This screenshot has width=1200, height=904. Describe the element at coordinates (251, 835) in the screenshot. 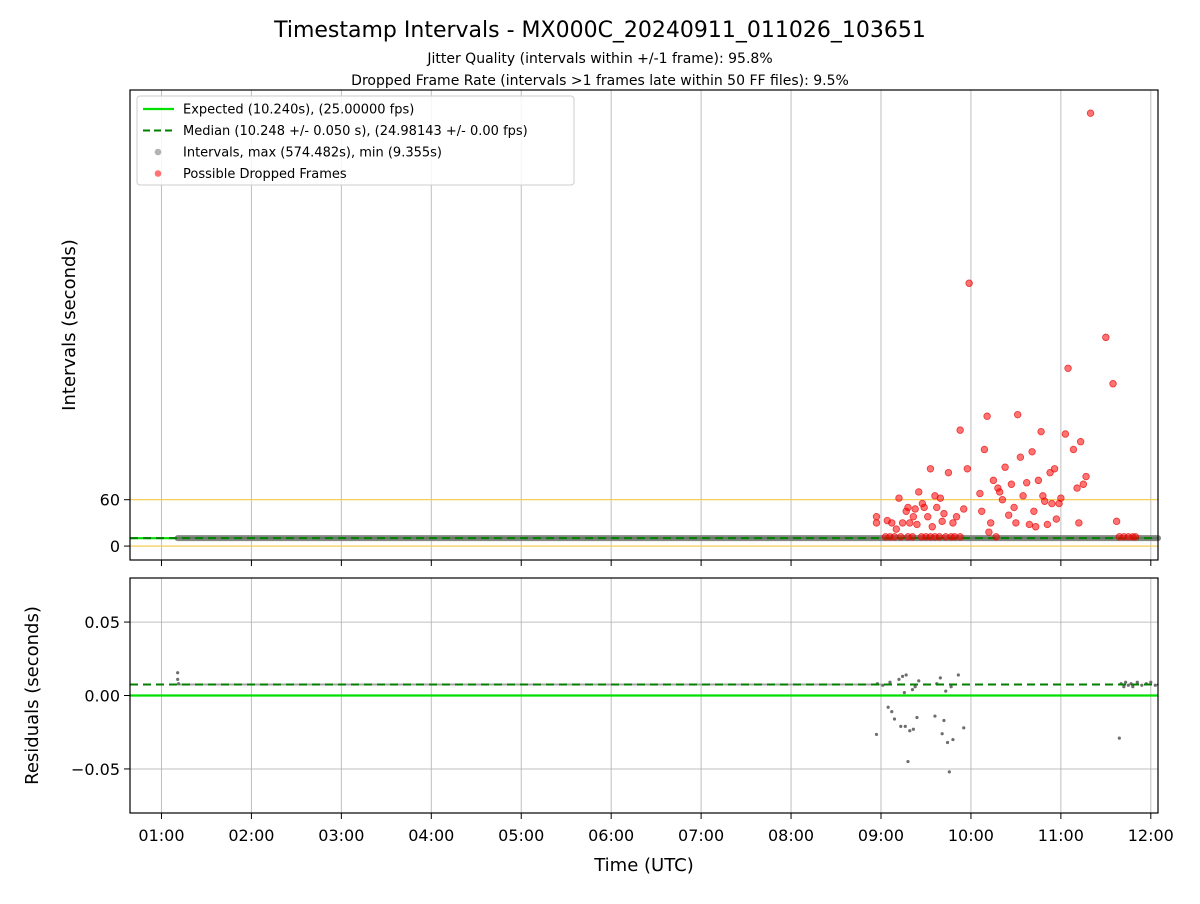

I see `x-tick-label: 02:00` at that location.